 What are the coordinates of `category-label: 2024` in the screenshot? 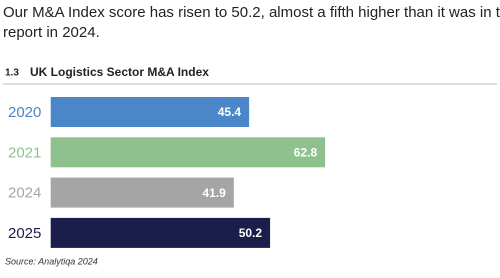 It's located at (24, 193).